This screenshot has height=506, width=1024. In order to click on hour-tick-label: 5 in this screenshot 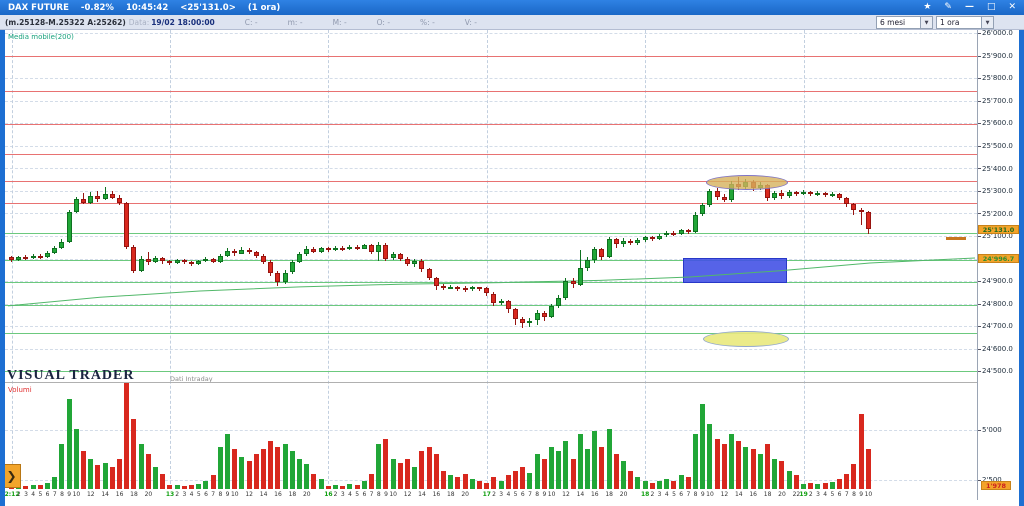, I will do `click(674, 494)`.